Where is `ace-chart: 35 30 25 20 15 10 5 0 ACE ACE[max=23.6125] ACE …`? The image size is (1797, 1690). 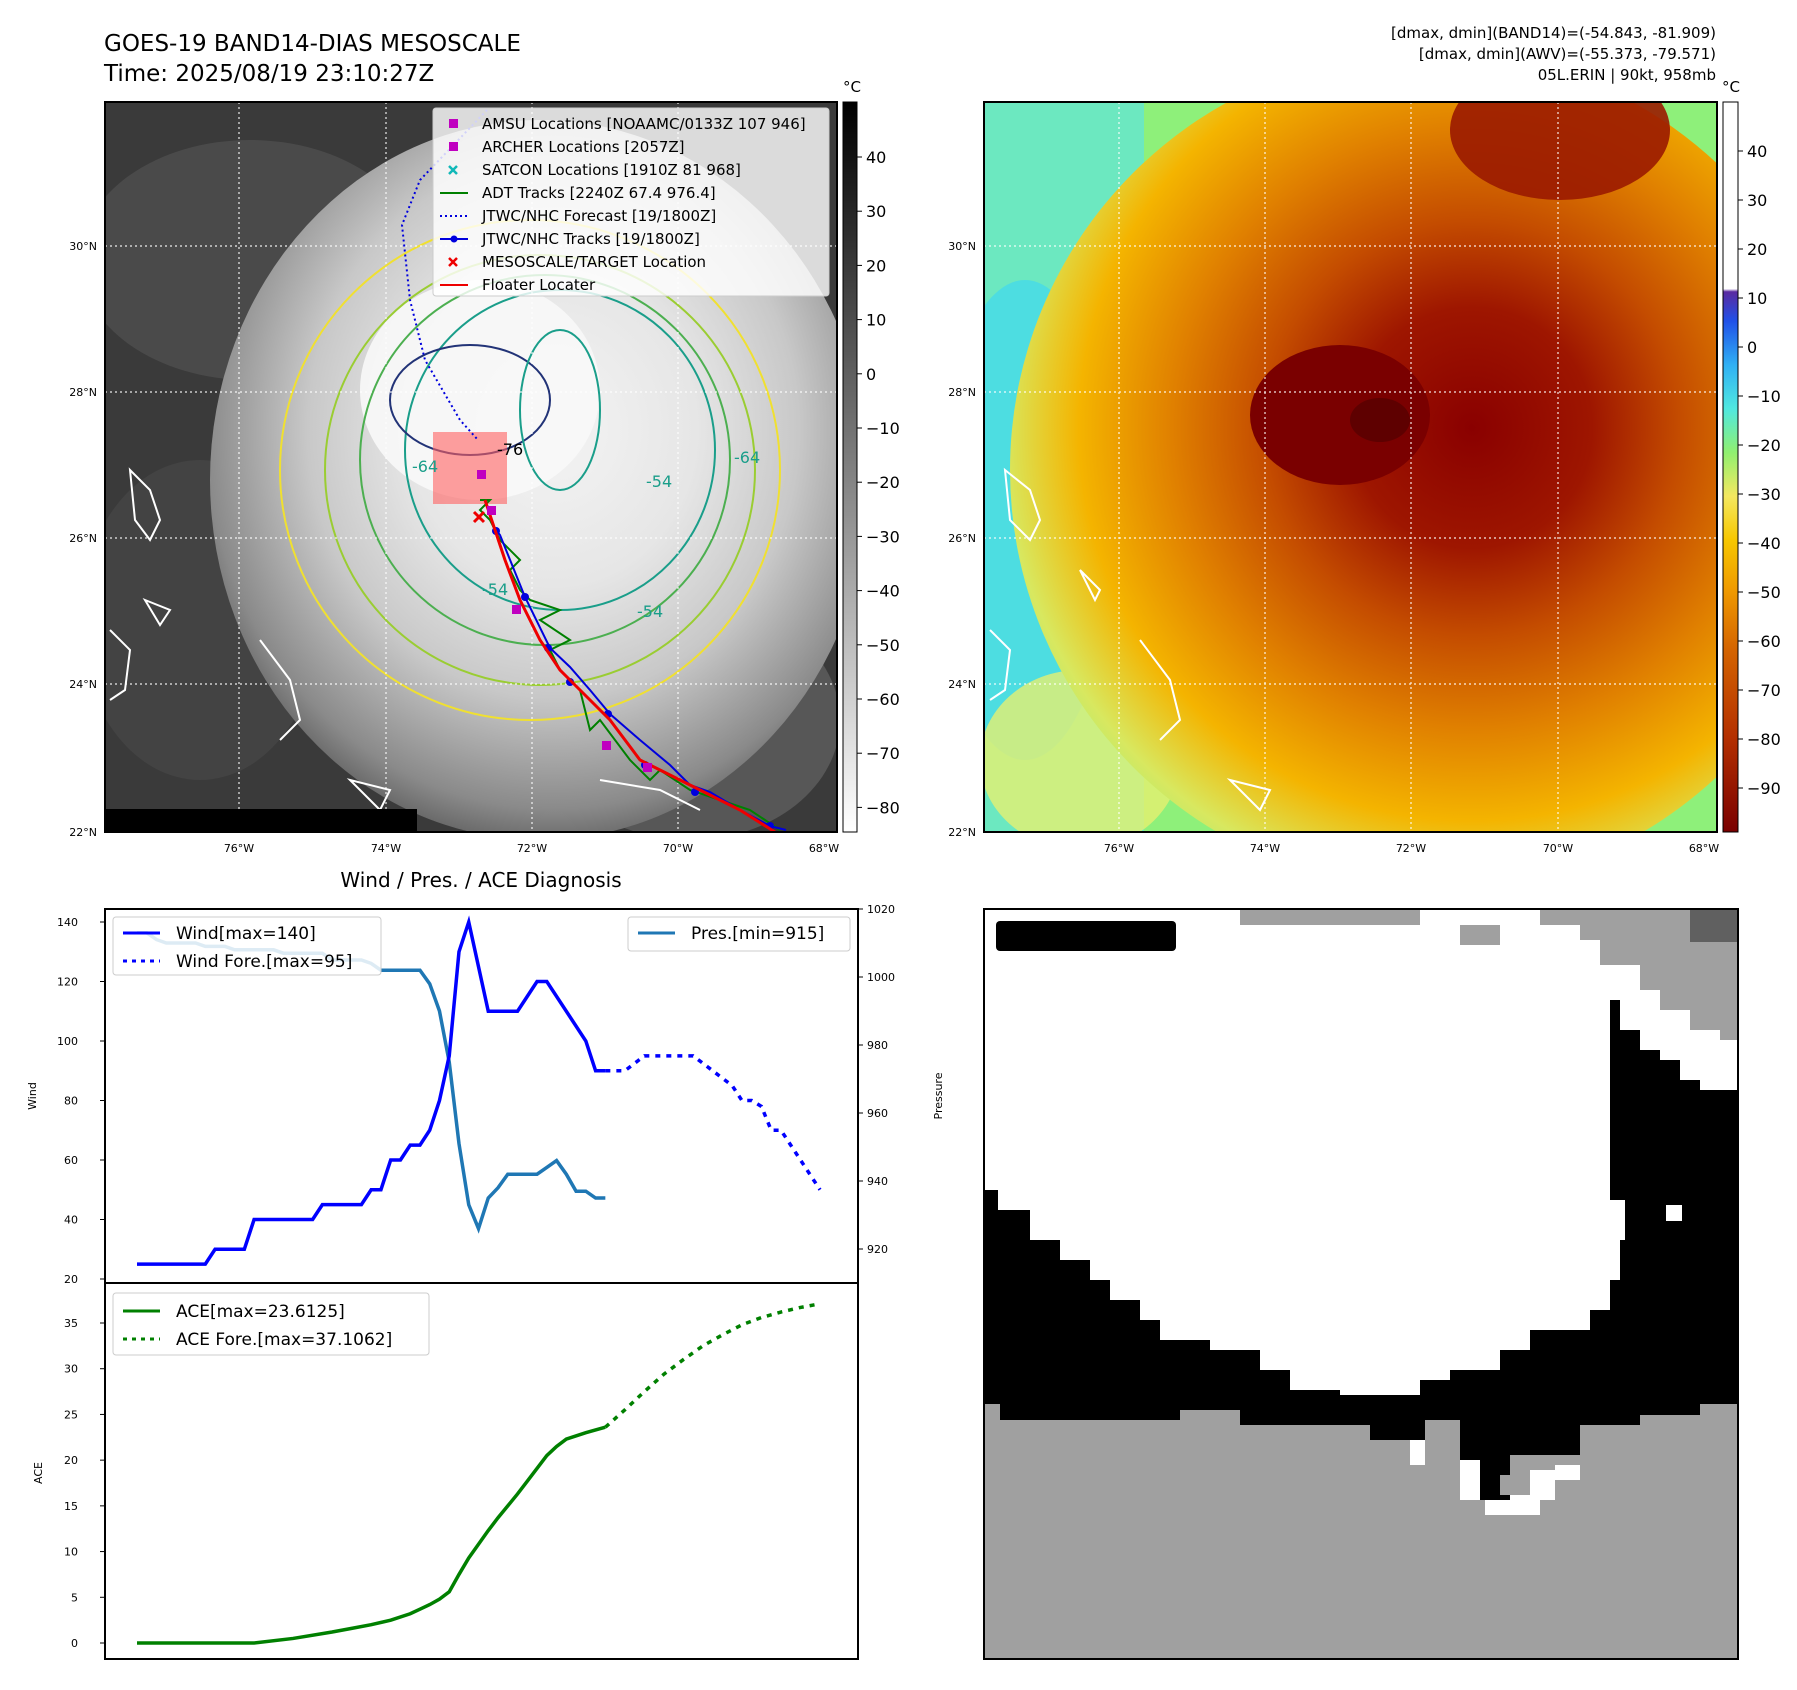
ace-chart: 35 30 25 20 15 10 5 0 ACE ACE[max=23.6125] ACE … is located at coordinates (445, 1471).